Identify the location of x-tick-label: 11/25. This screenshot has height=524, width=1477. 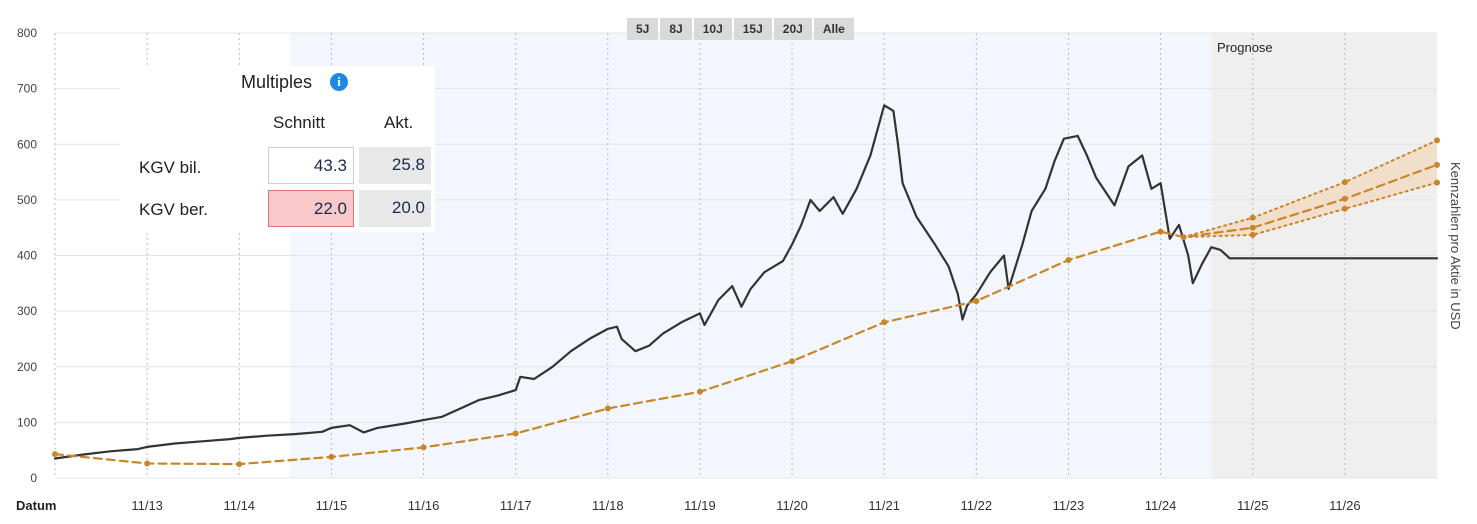
(1253, 505).